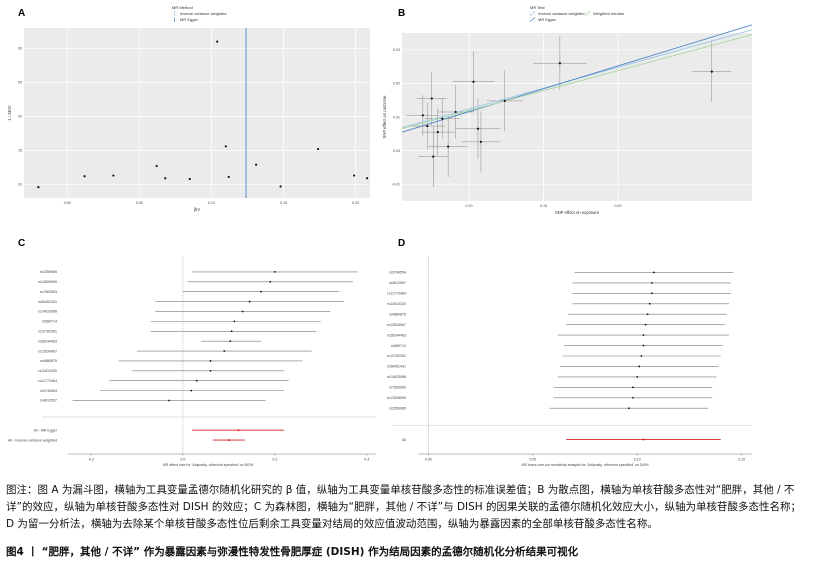 This screenshot has height=575, width=813. I want to click on leave-one-out-snp-label: rs13534967, so click(396, 325).